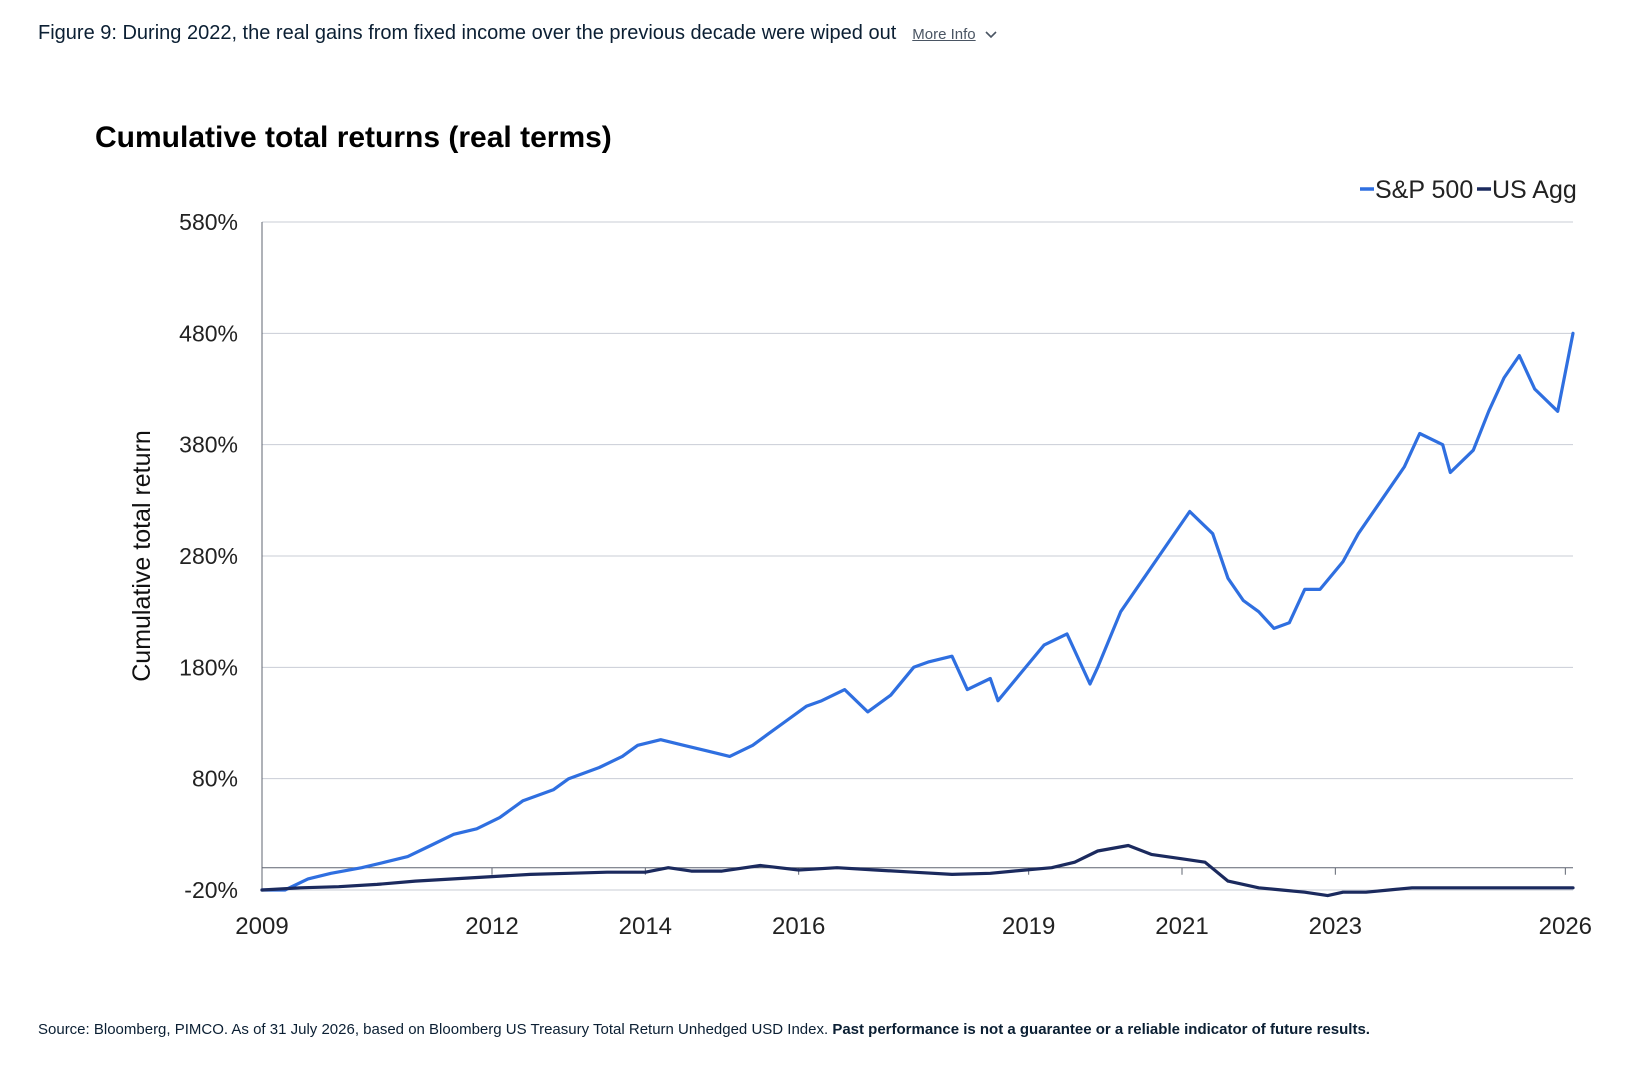 The image size is (1632, 1066). Describe the element at coordinates (353, 137) in the screenshot. I see `chart-title: Cumulative total returns (real terms)` at that location.